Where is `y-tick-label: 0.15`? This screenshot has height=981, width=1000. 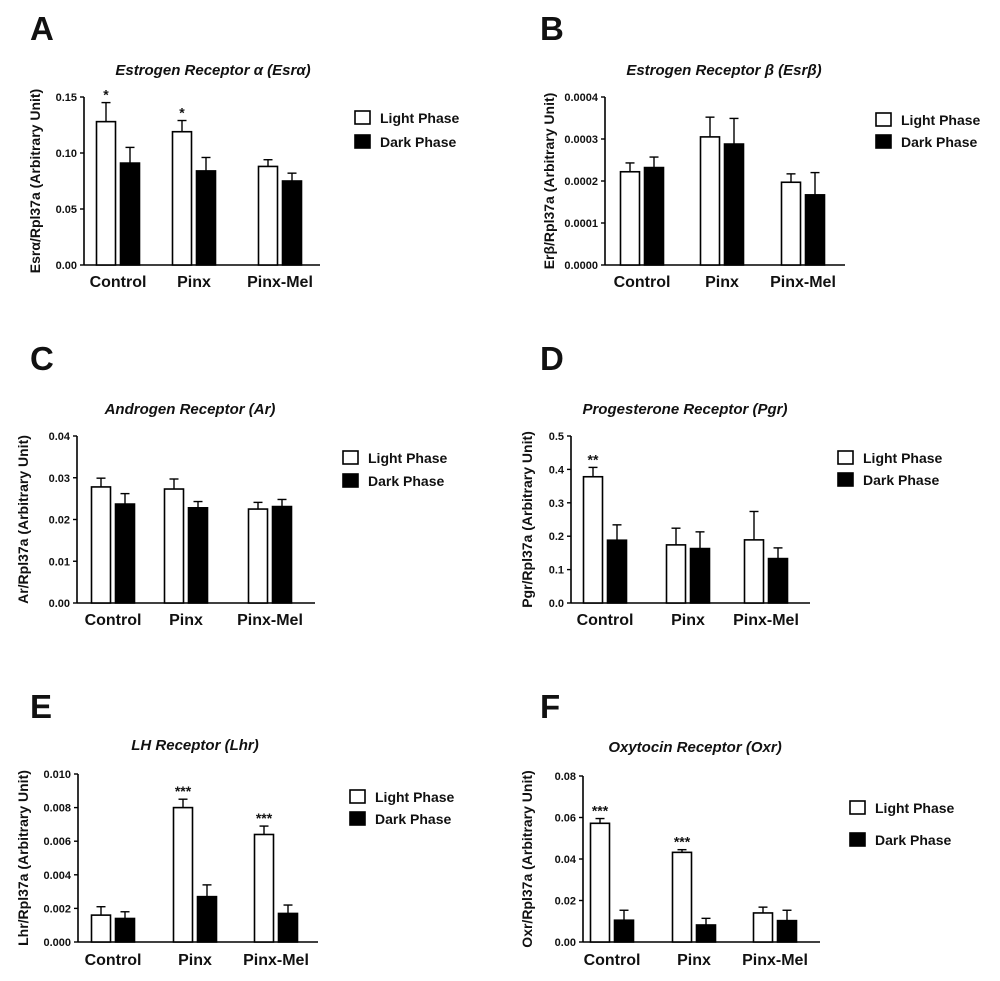 y-tick-label: 0.15 is located at coordinates (66, 98).